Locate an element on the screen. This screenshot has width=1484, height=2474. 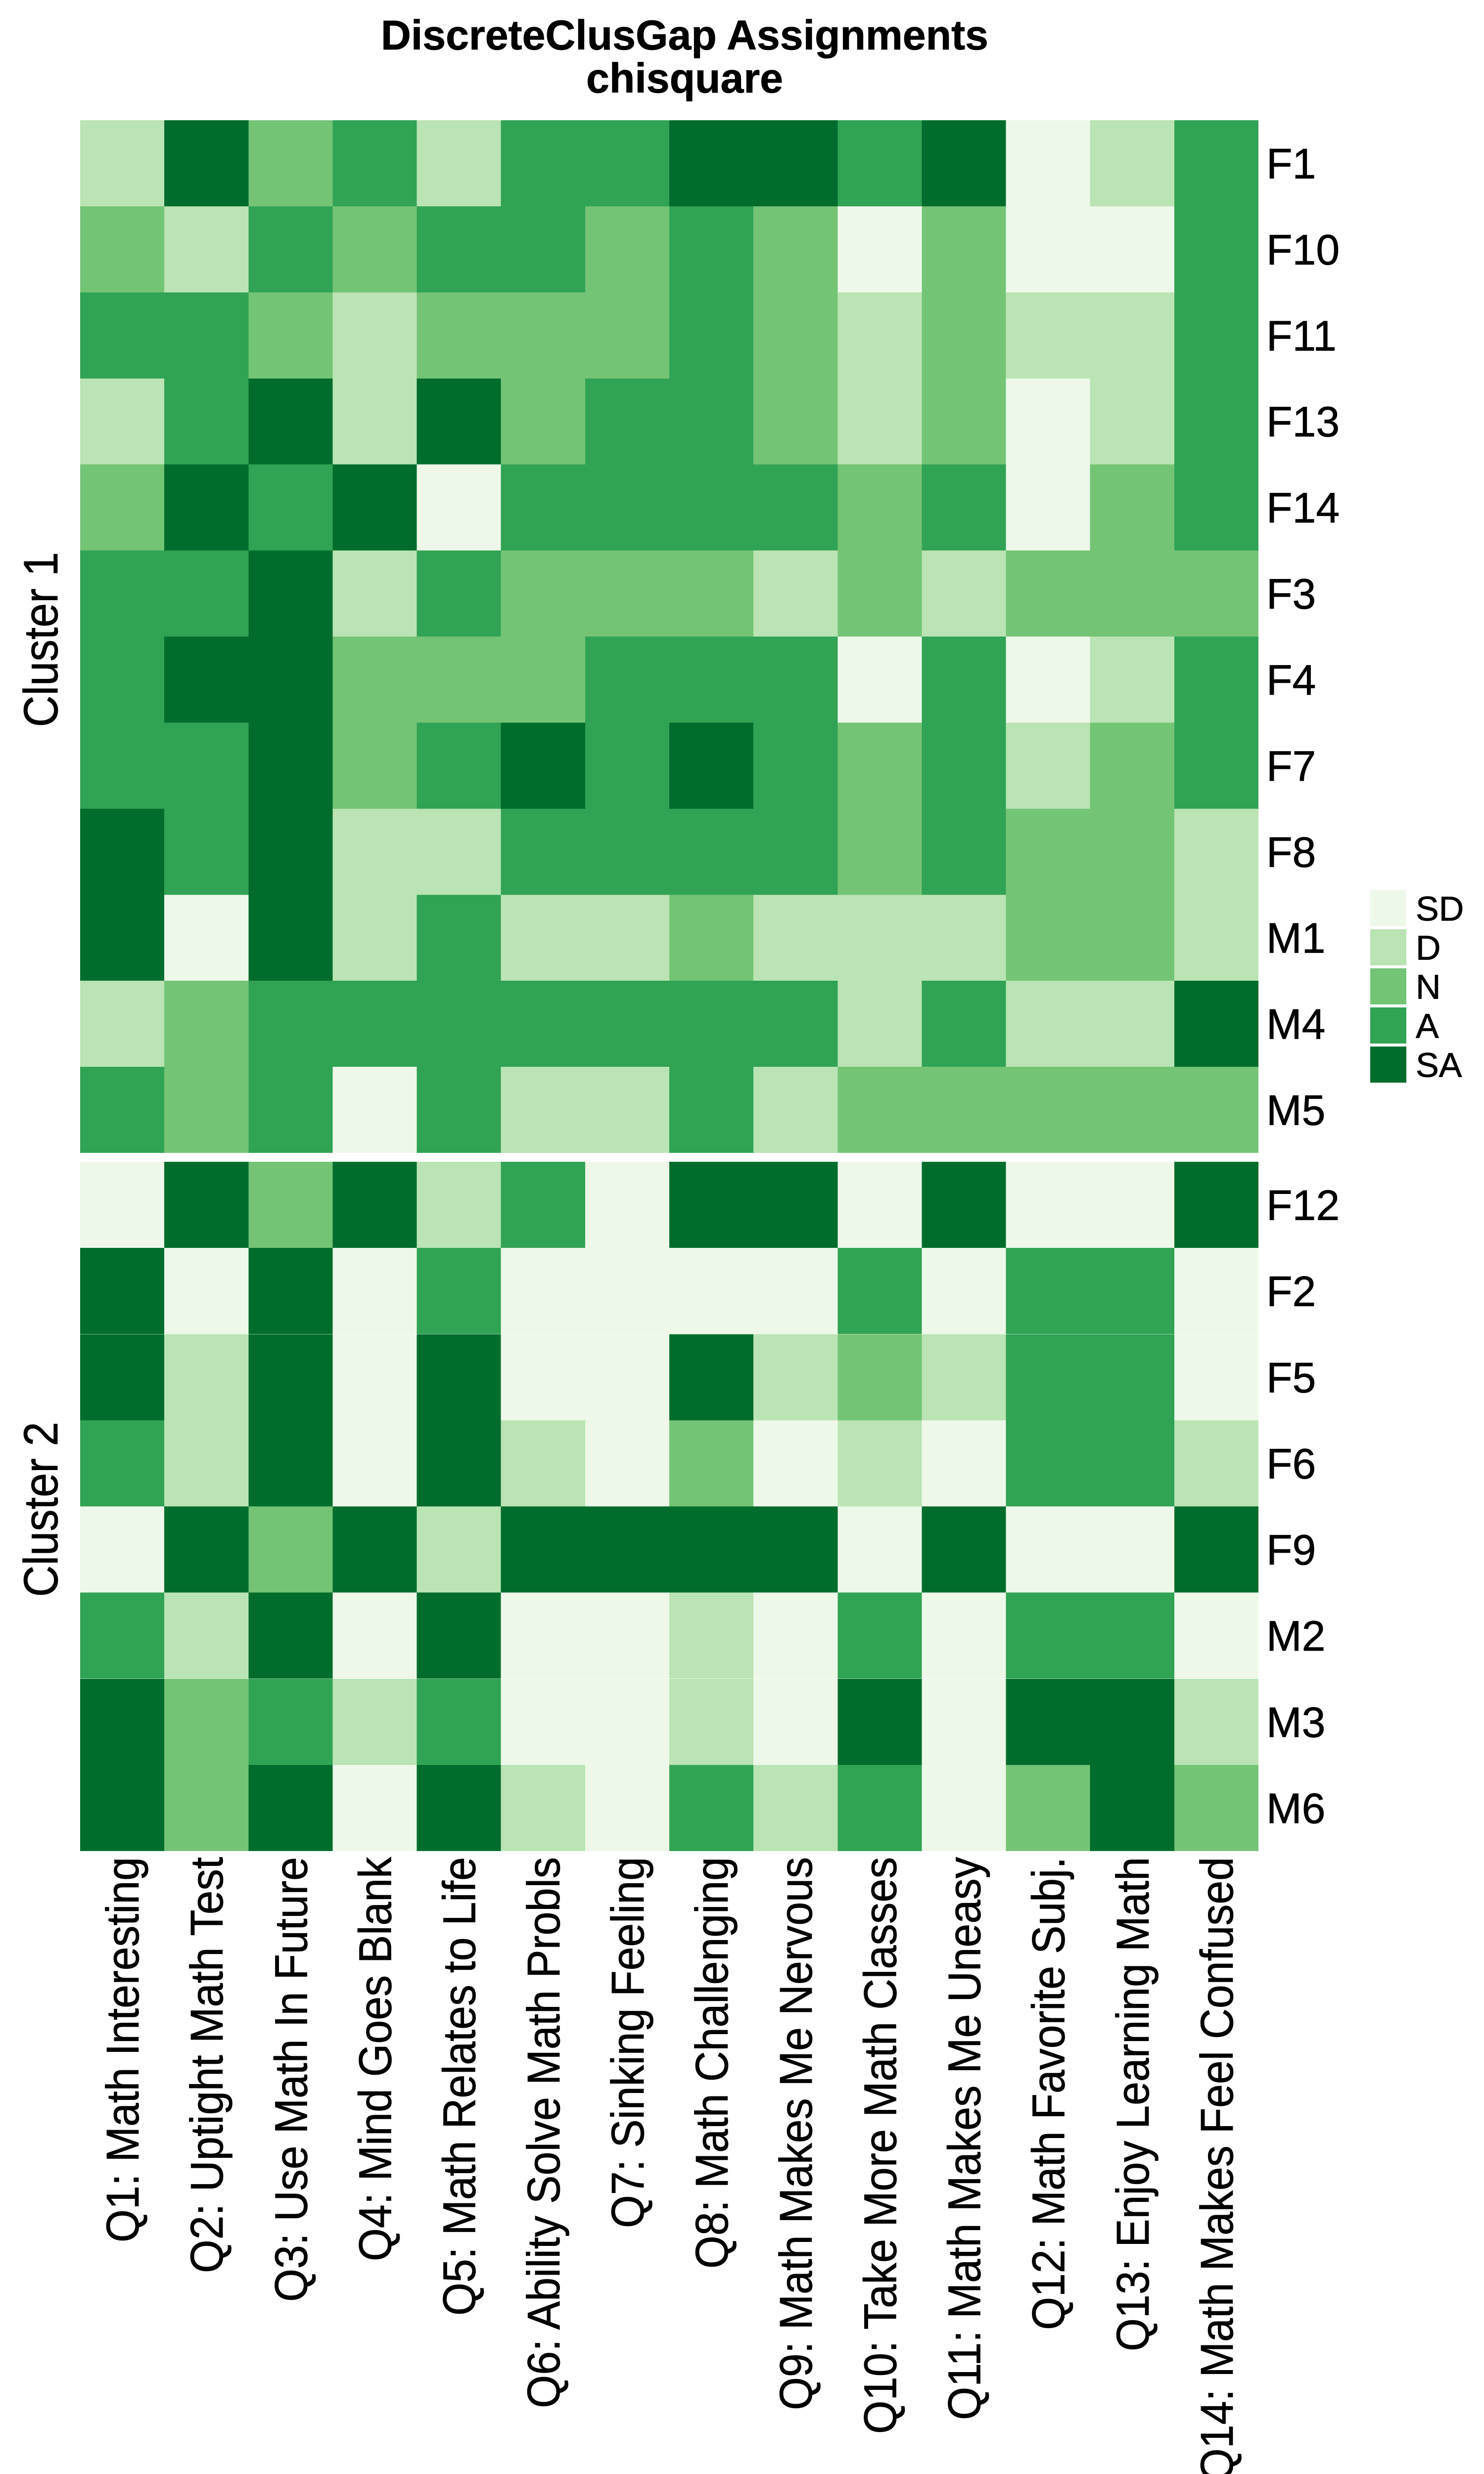
svg-text: F9 is located at coordinates (1291, 1550).